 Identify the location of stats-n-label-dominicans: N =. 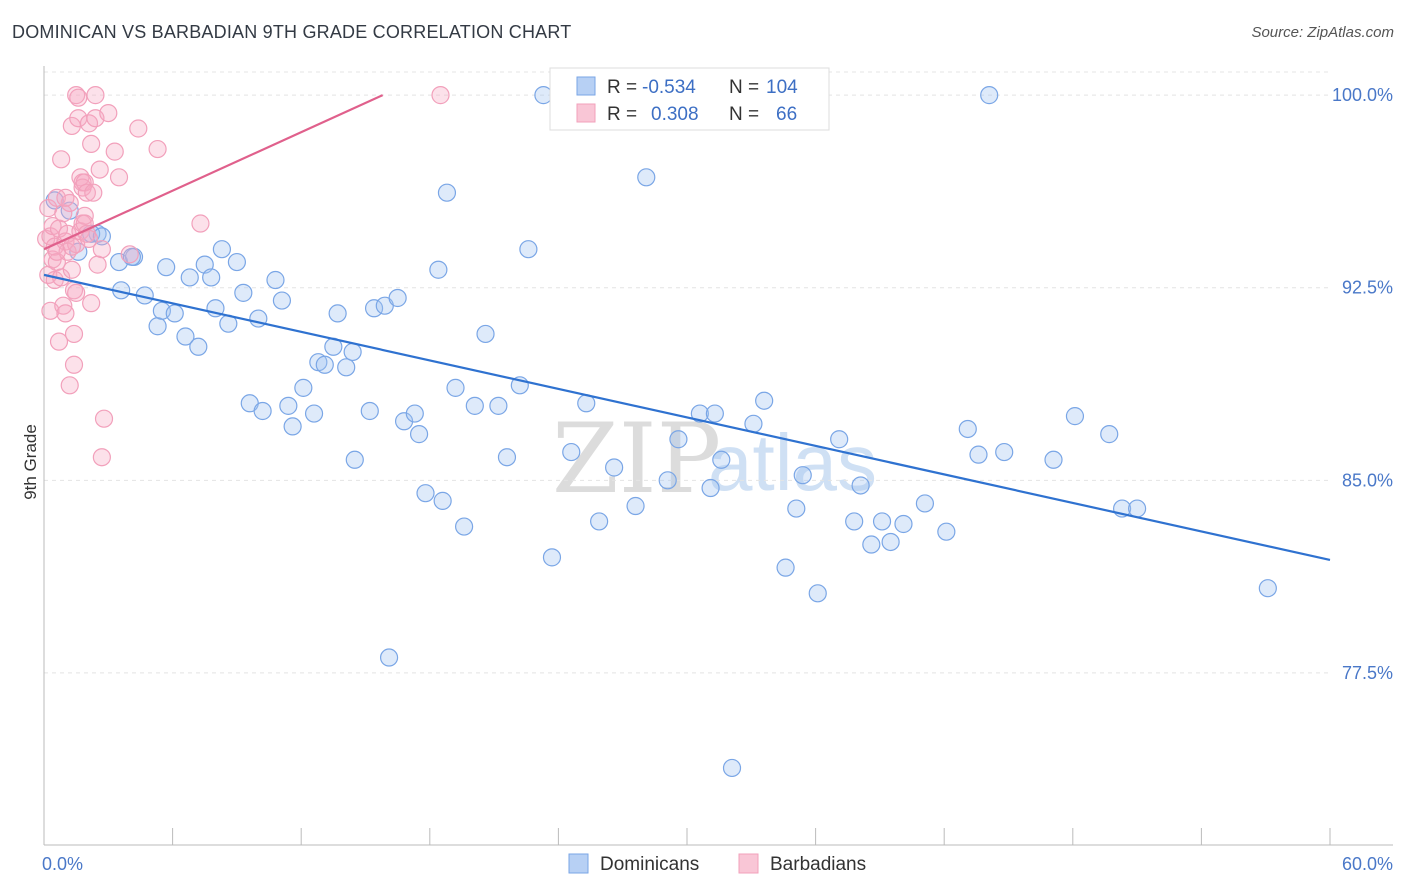
(744, 87).